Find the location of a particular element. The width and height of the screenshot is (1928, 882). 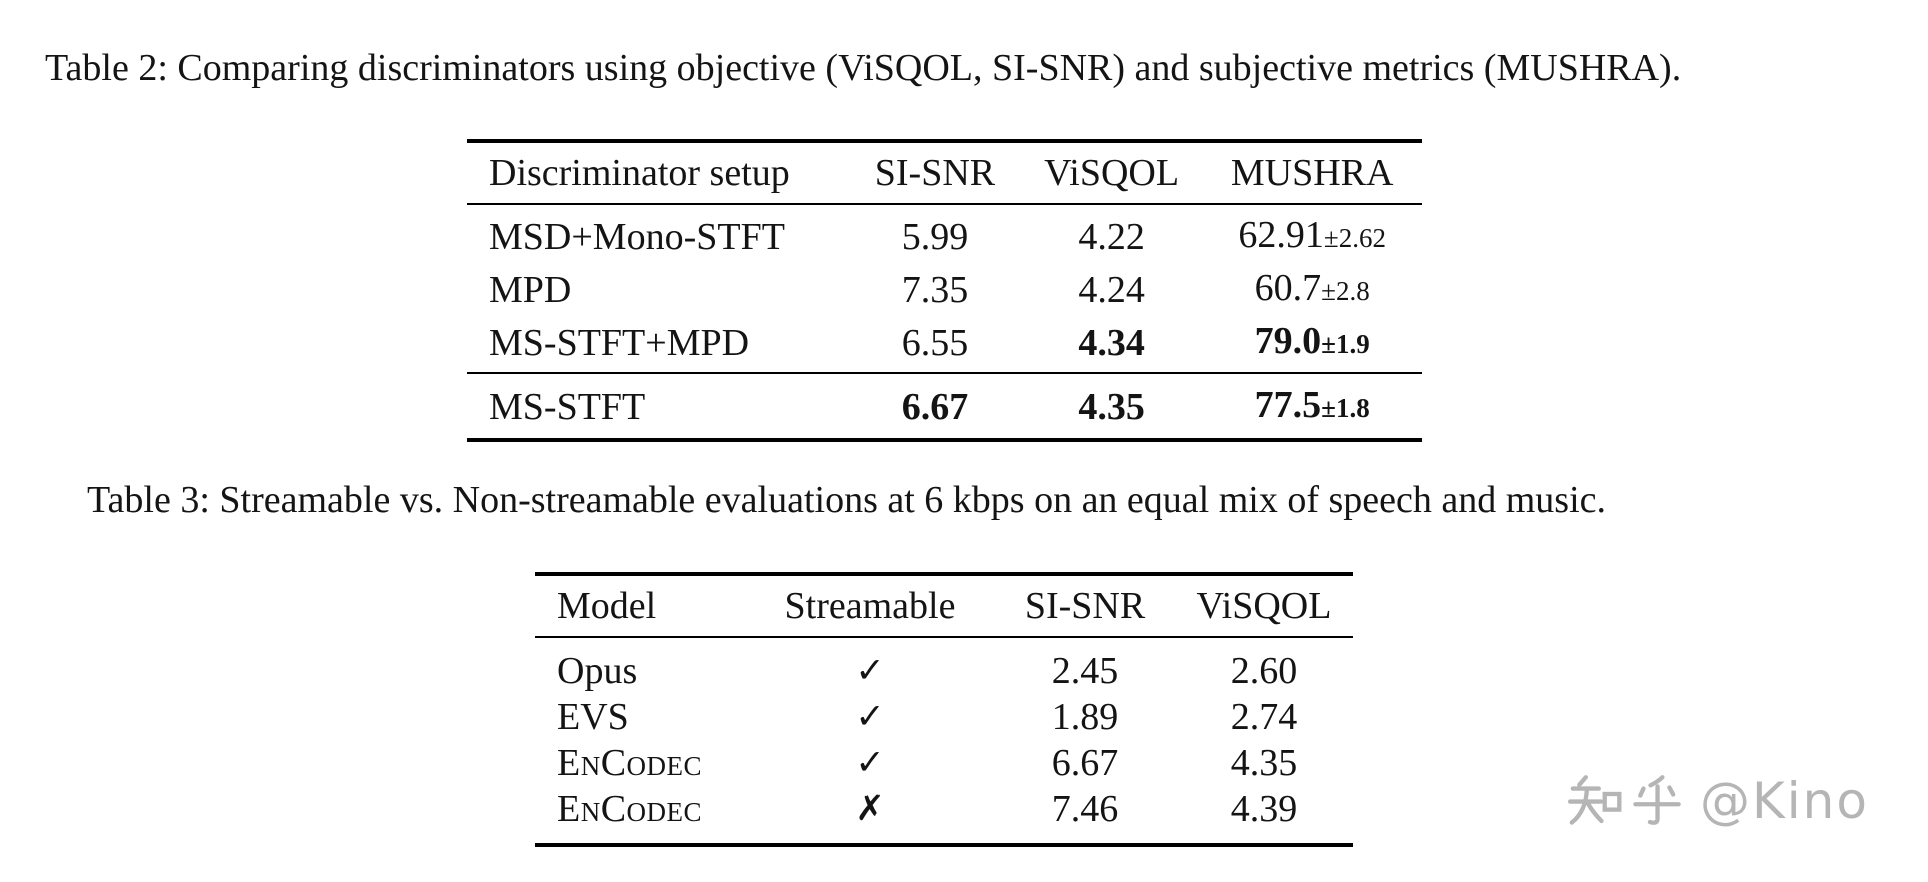

table-row: MS-STFT+MPD 6.55 4.34 79.0±1.9 is located at coordinates (944, 344).